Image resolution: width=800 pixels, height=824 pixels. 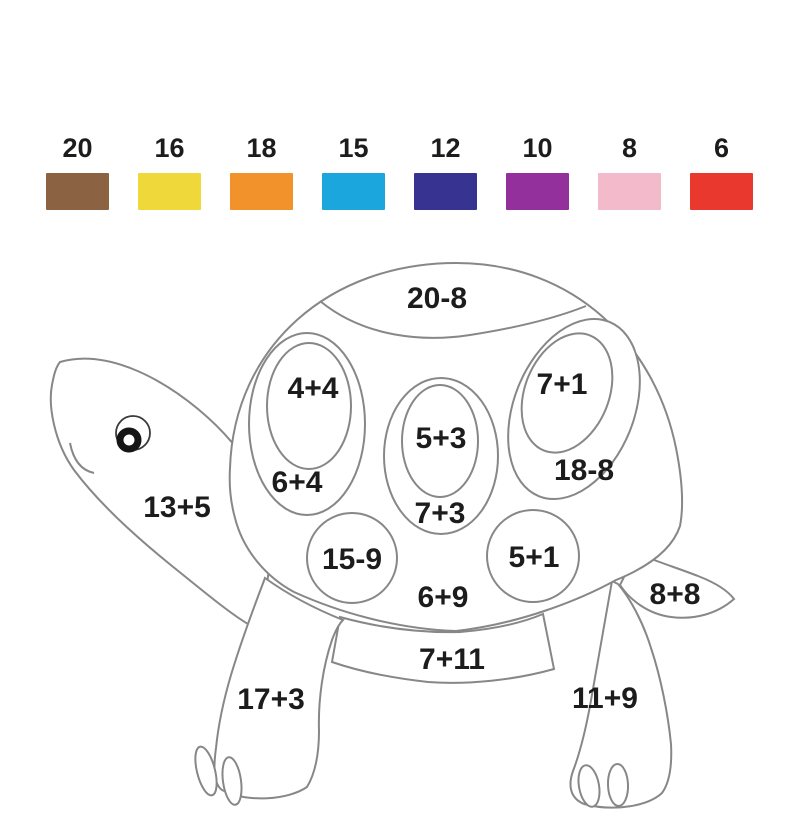 I want to click on left-circle-spot-region, so click(x=352, y=558).